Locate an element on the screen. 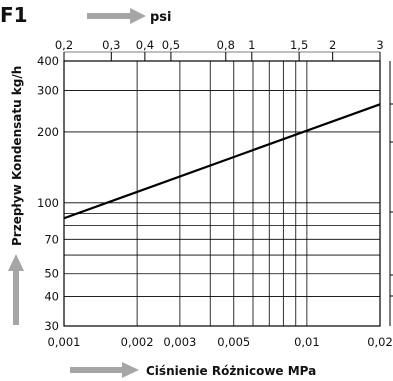 The width and height of the screenshot is (393, 381). x-axis-ticks: 0,001 0,002 0,003 0,005 0,01 0,02 is located at coordinates (220, 342).